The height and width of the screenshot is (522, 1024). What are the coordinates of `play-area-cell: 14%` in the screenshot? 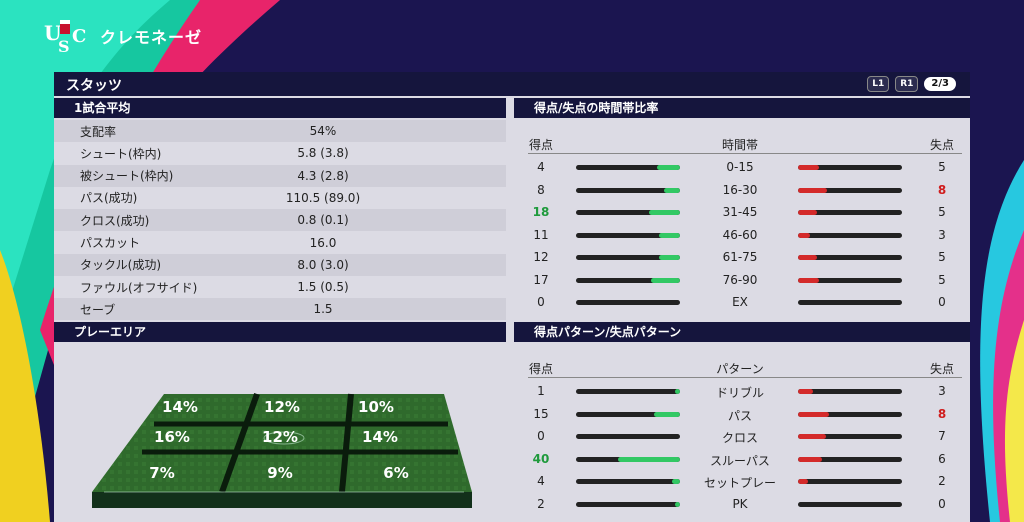 It's located at (180, 407).